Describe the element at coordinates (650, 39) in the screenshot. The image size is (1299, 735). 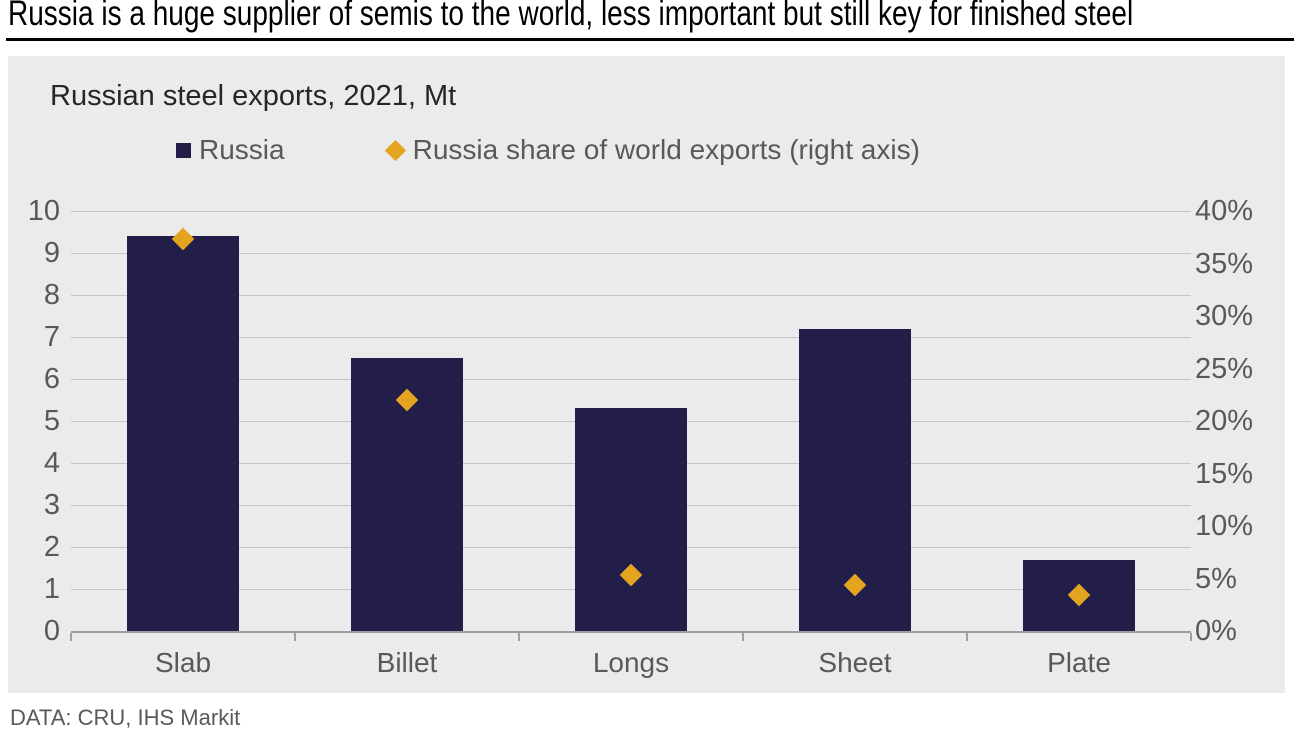
I see `title-rule` at that location.